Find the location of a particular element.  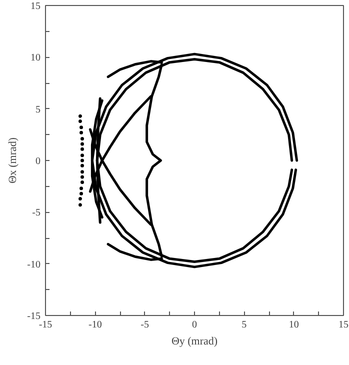

y-axis-title: Θx (mrad) is located at coordinates (13, 160).